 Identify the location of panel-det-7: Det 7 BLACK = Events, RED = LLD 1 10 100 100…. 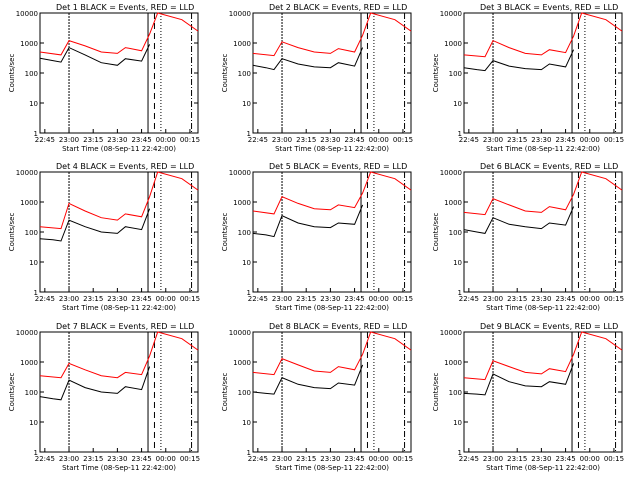
(104, 397).